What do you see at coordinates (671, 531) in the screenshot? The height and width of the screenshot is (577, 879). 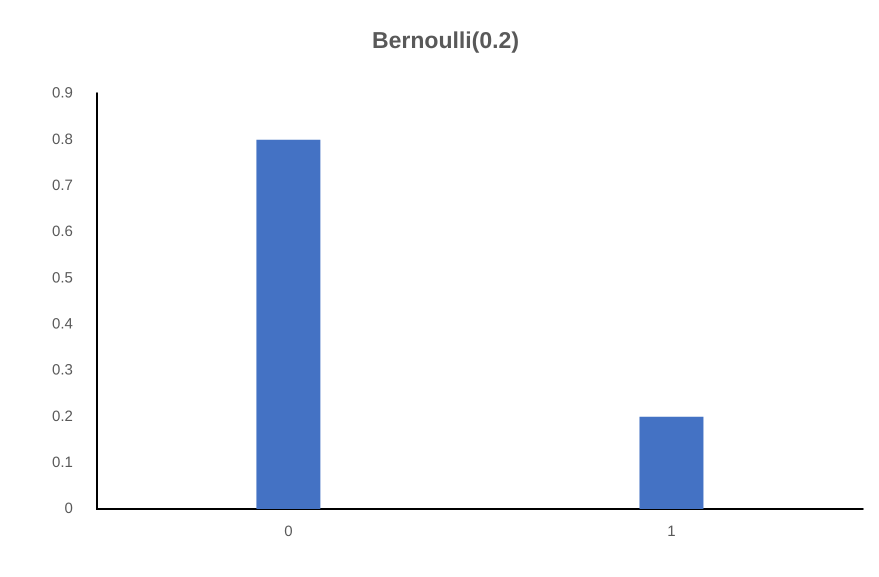 I see `x-tick-label: 1` at bounding box center [671, 531].